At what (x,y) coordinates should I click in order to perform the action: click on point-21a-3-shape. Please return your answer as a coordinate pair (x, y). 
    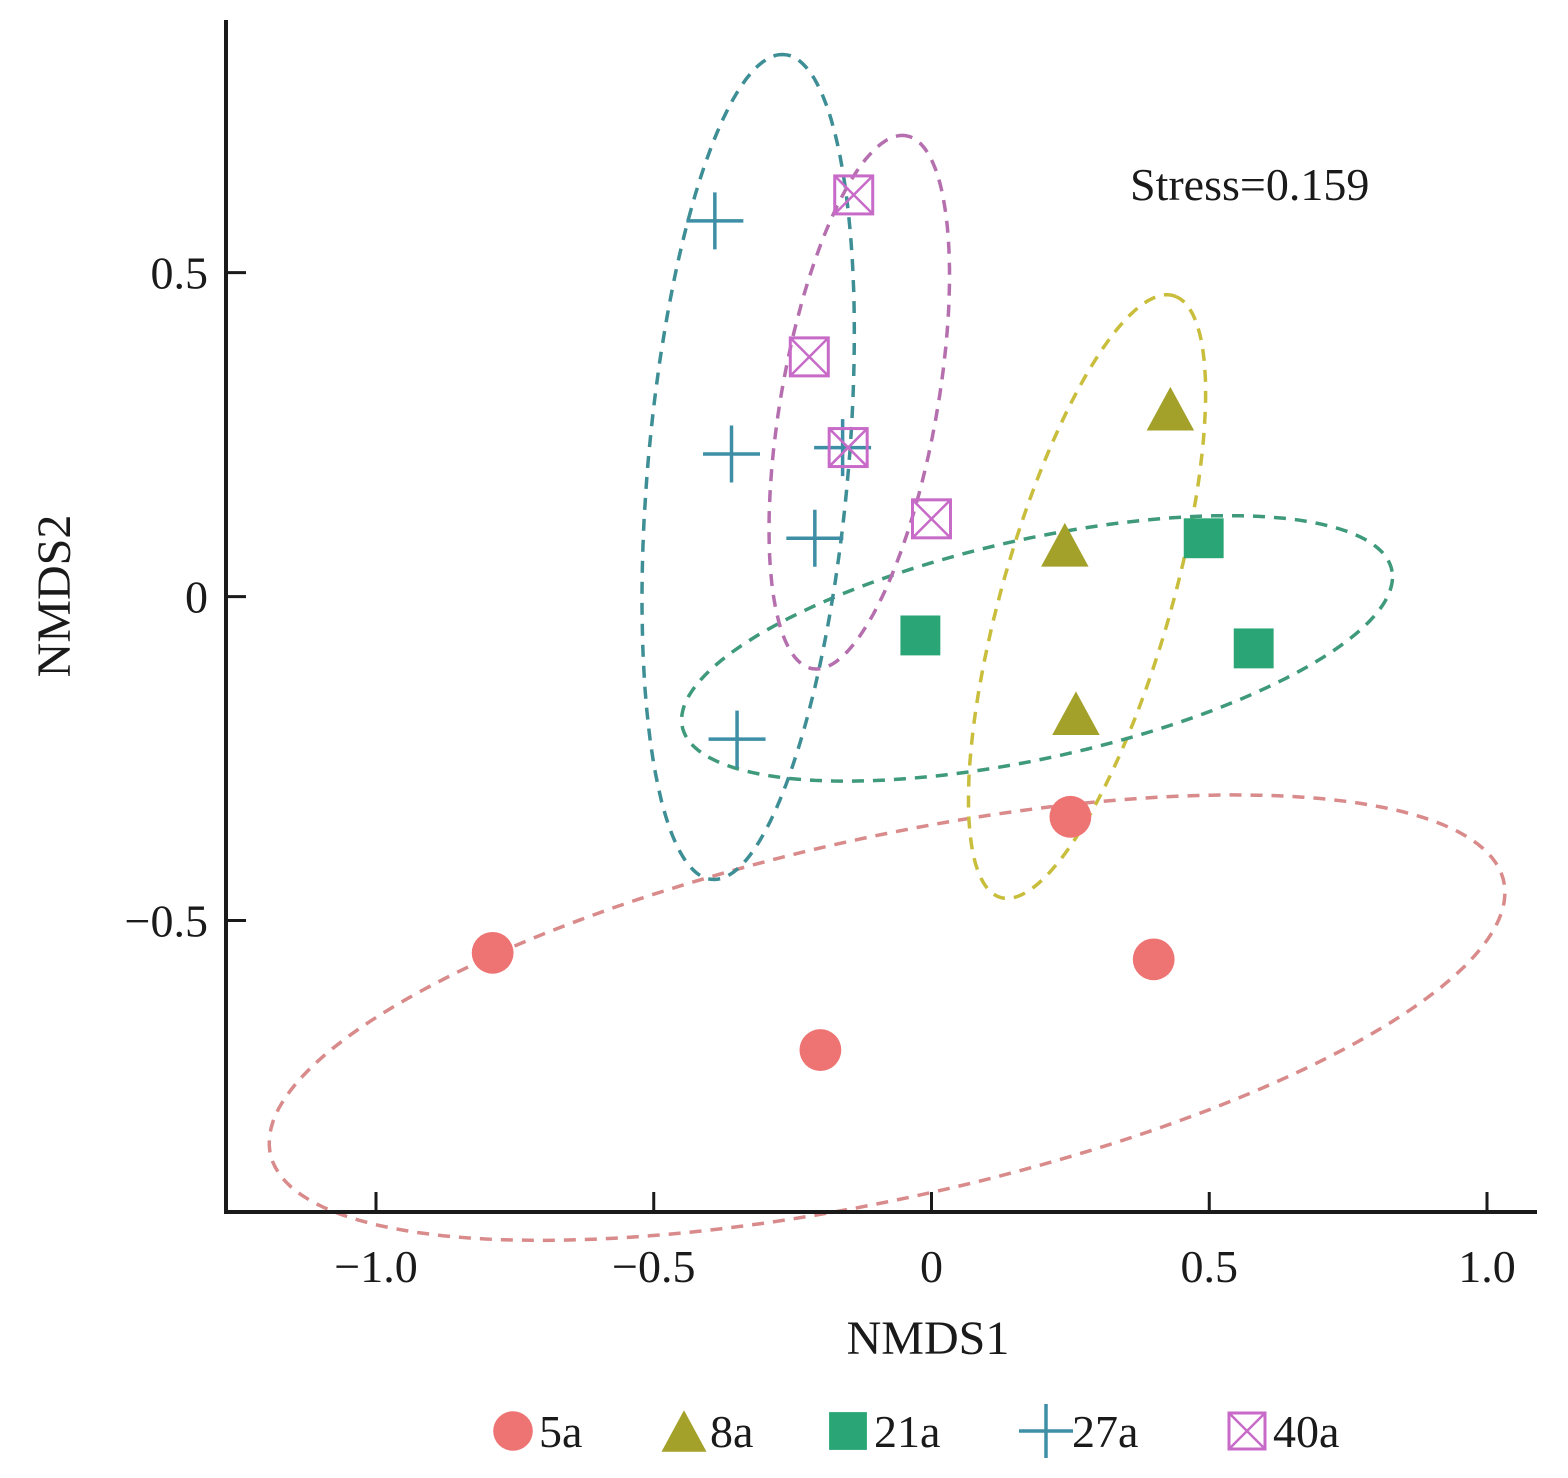
    Looking at the image, I should click on (1253, 648).